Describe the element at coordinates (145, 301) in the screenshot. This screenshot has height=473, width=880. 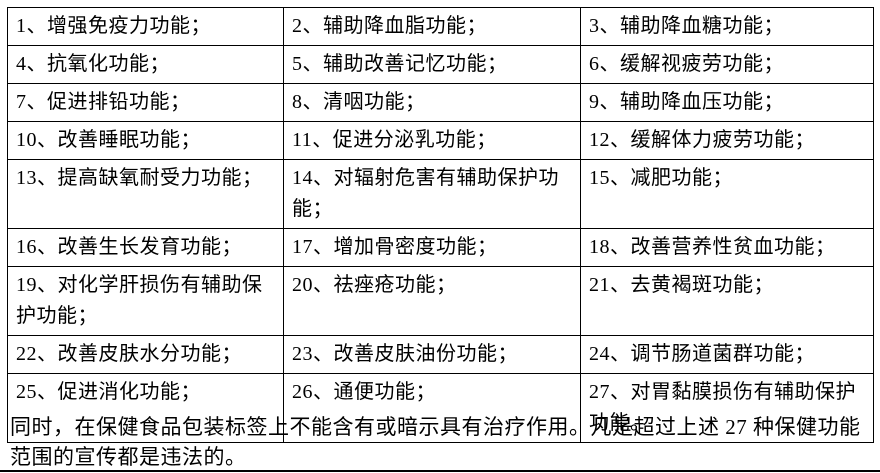
I see `table-cell: 19、对化学肝损伤有辅助保护功能；` at that location.